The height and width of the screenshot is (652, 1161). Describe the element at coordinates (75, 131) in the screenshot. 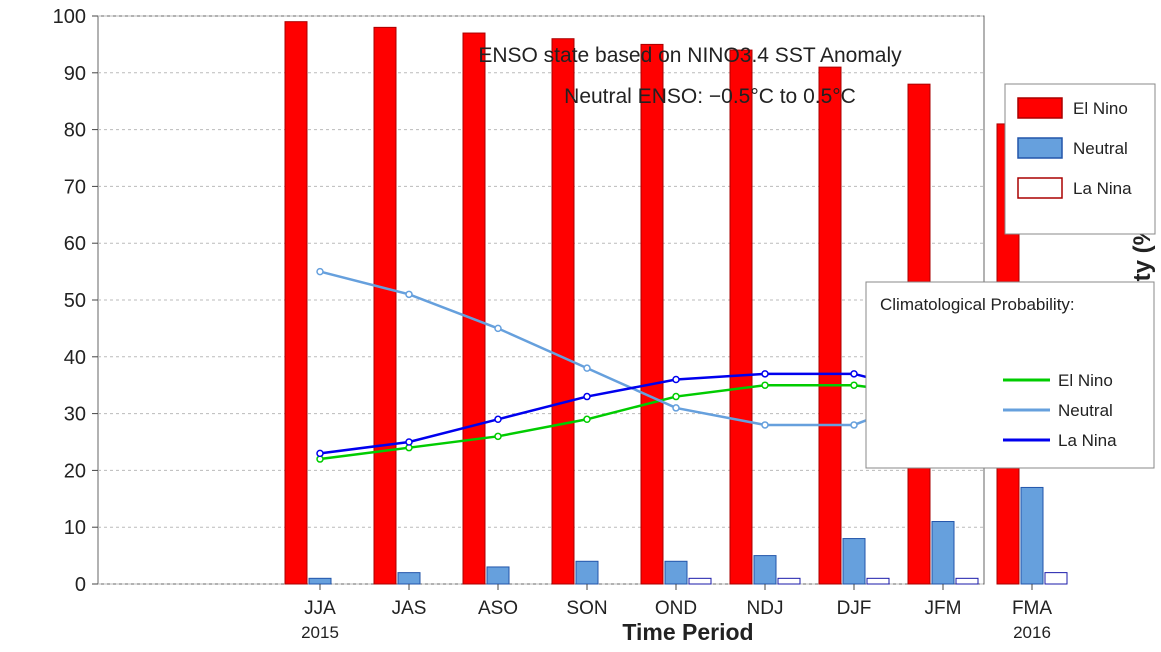

I see `y-tick-label: 80` at that location.